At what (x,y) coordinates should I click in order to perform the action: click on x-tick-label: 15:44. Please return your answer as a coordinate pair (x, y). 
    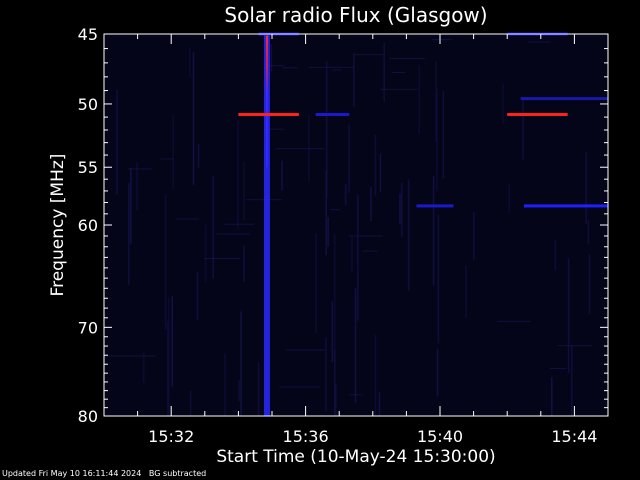
    Looking at the image, I should click on (574, 436).